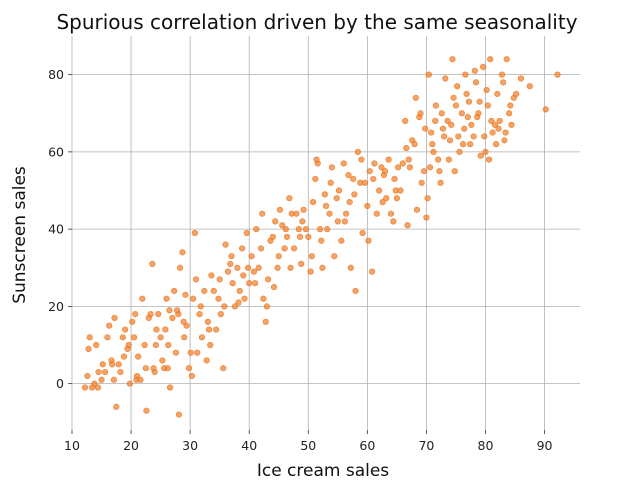 This screenshot has height=490, width=619. Describe the element at coordinates (249, 445) in the screenshot. I see `x-tick-label: 40` at that location.